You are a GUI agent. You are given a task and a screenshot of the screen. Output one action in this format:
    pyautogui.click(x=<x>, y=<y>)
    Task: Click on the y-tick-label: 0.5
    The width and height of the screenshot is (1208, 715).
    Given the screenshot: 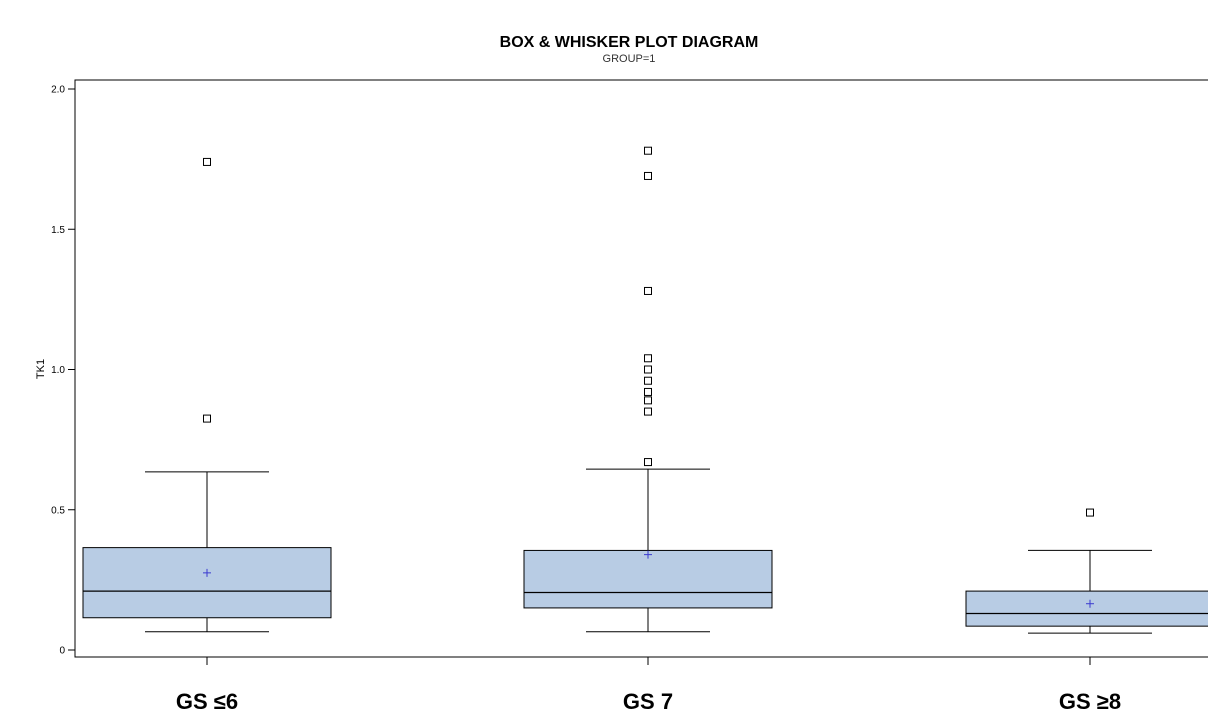 What is the action you would take?
    pyautogui.click(x=58, y=510)
    